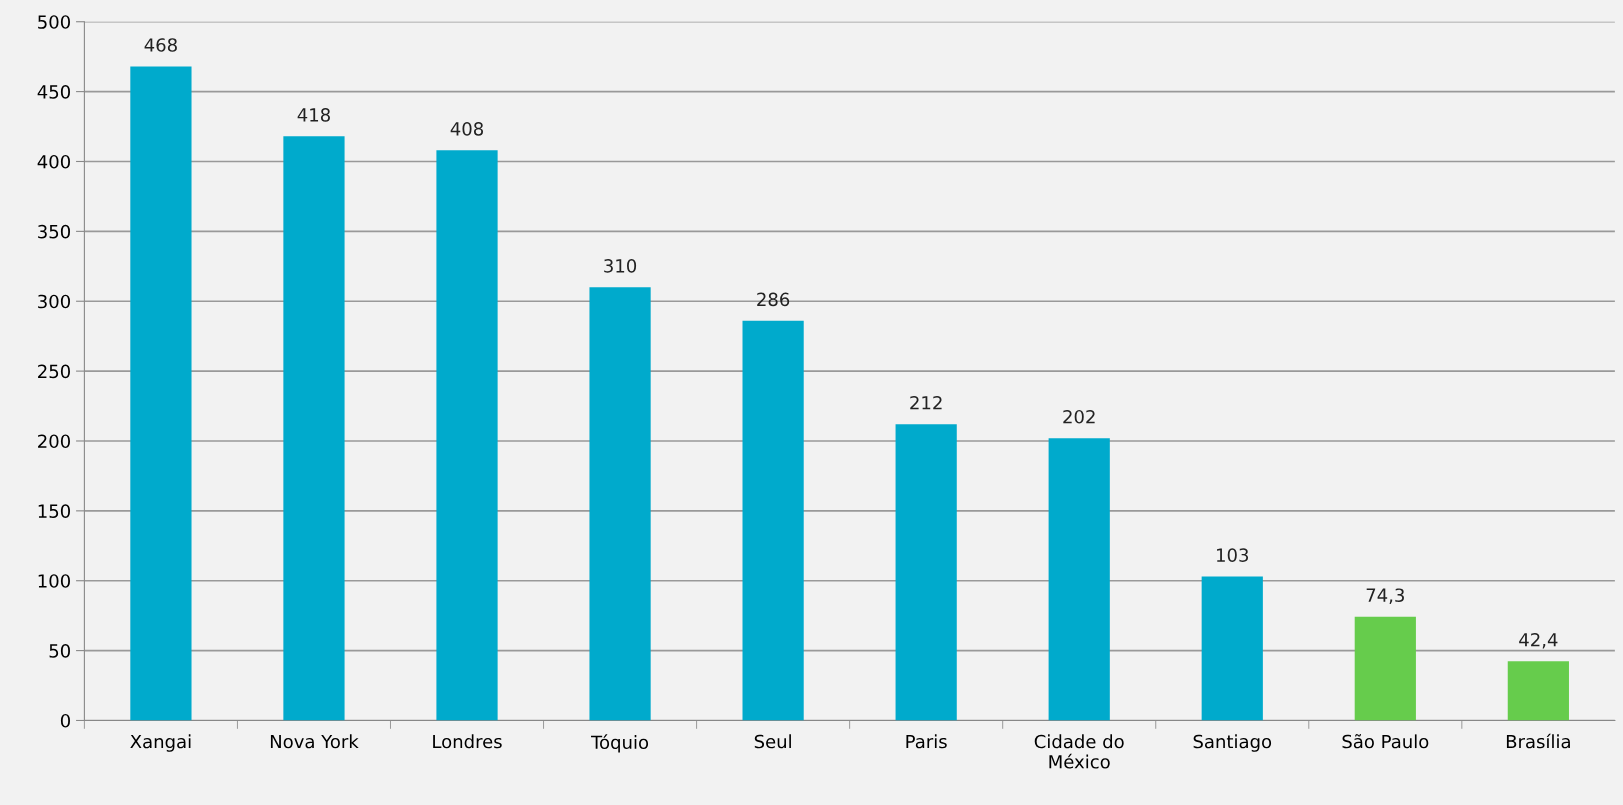 The image size is (1623, 805). I want to click on data-label: 42,4, so click(1538, 640).